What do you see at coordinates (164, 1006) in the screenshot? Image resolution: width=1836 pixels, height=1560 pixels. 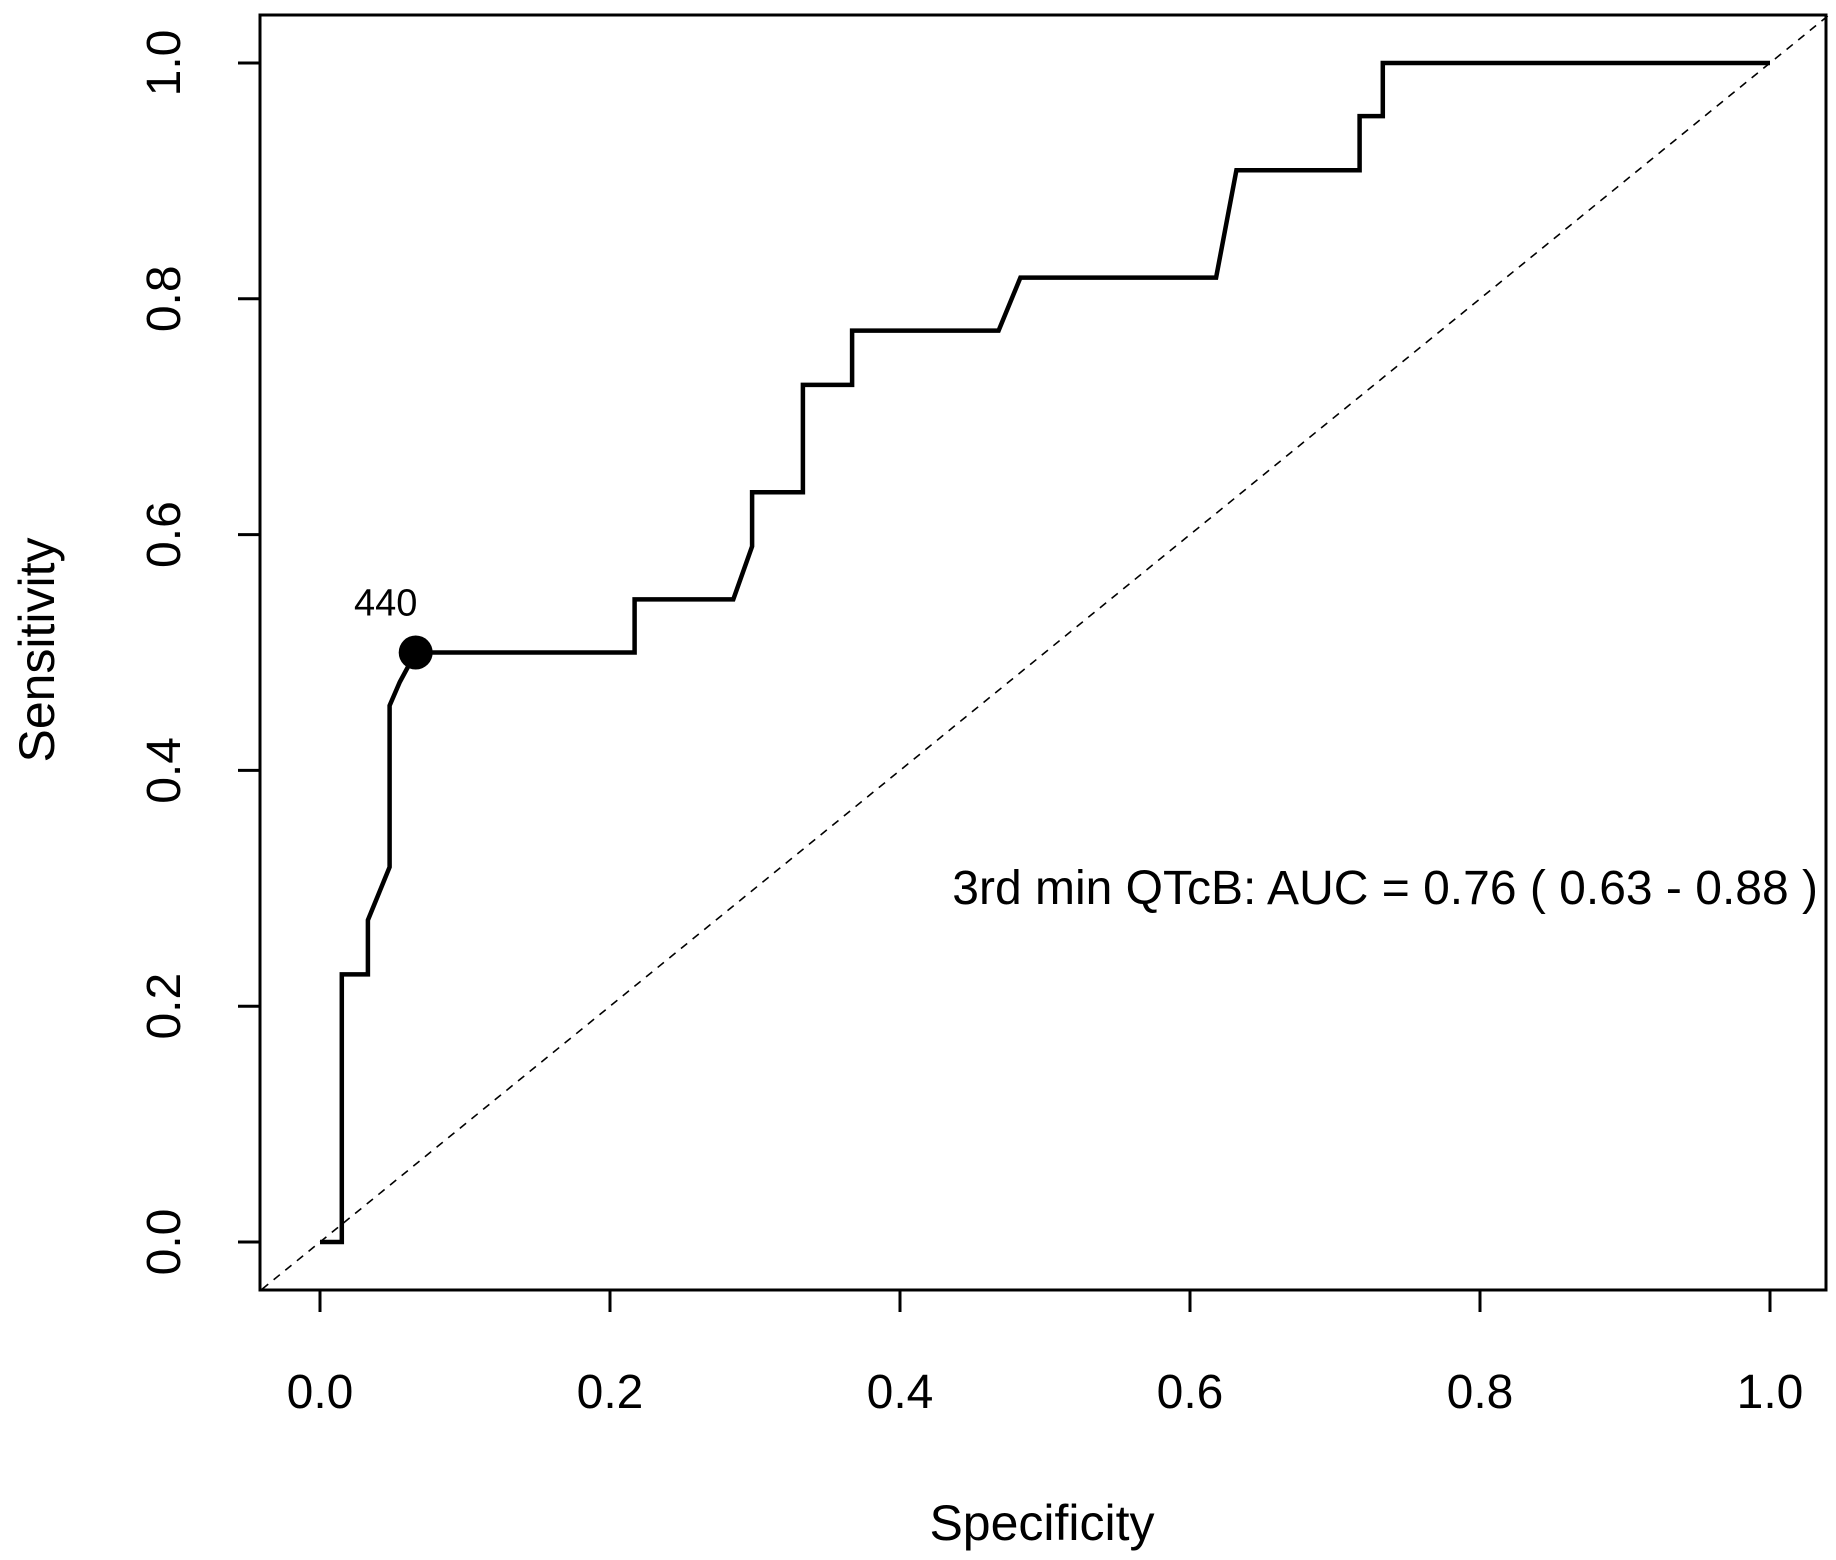 I see `y-tick-label: 0.2` at bounding box center [164, 1006].